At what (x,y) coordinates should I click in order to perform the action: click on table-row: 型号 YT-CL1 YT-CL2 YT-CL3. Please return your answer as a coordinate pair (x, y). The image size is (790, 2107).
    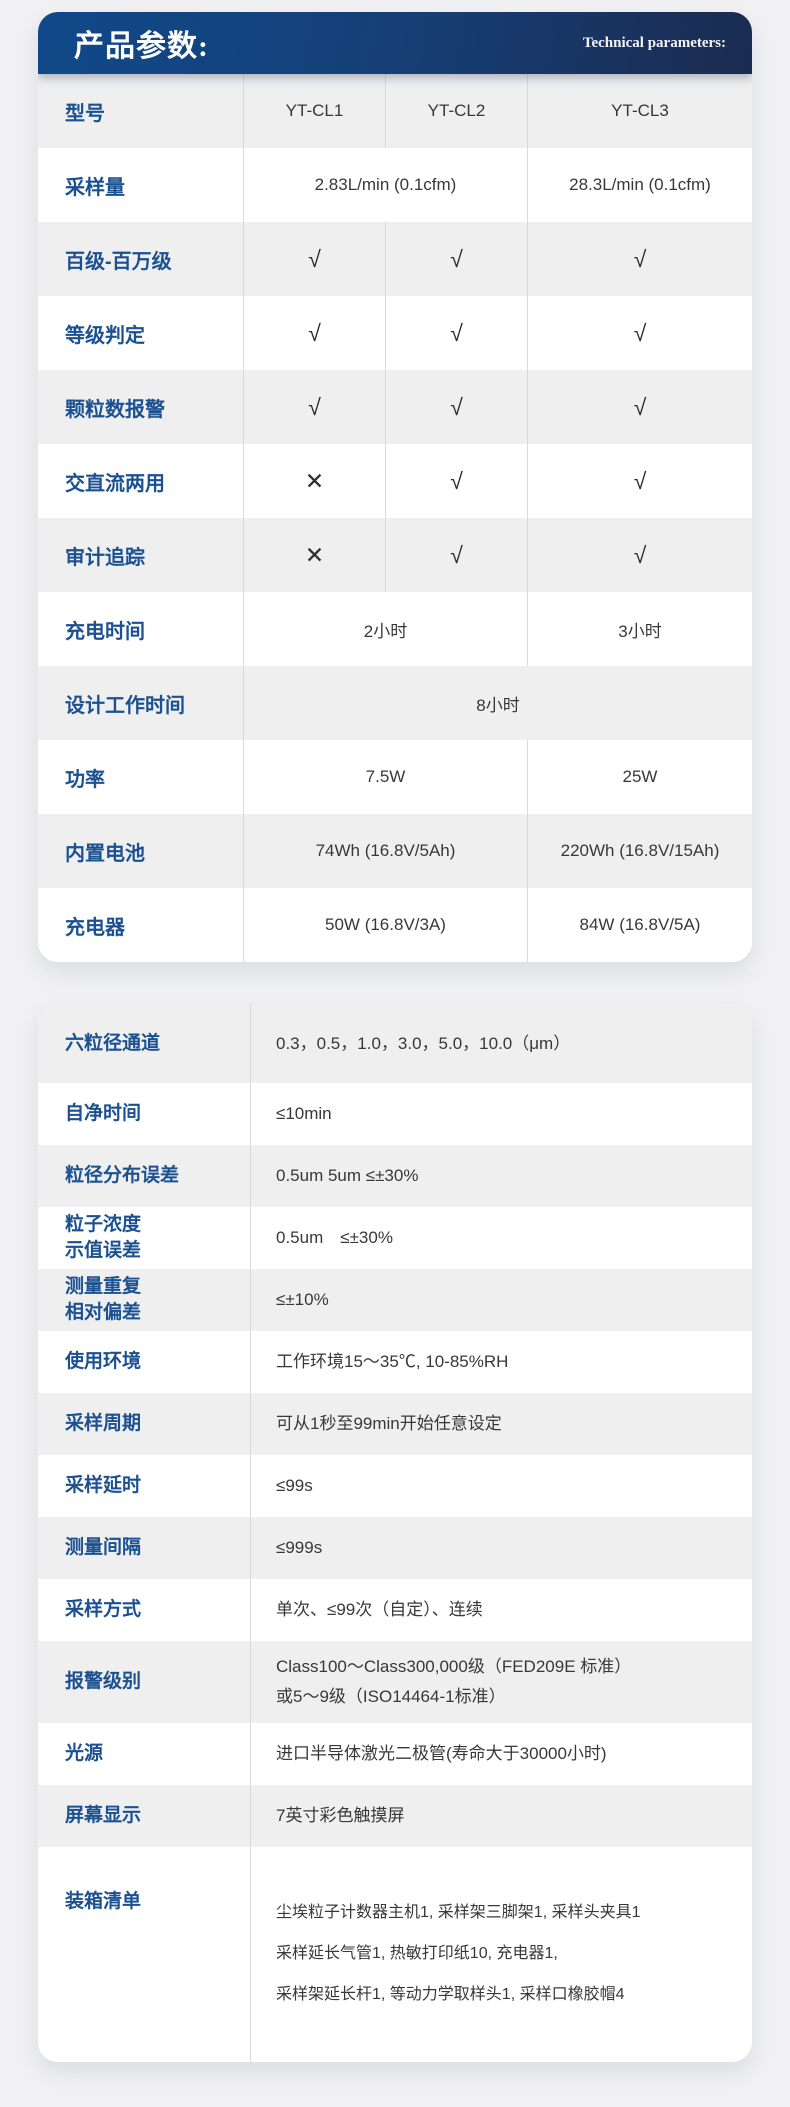
    Looking at the image, I should click on (395, 111).